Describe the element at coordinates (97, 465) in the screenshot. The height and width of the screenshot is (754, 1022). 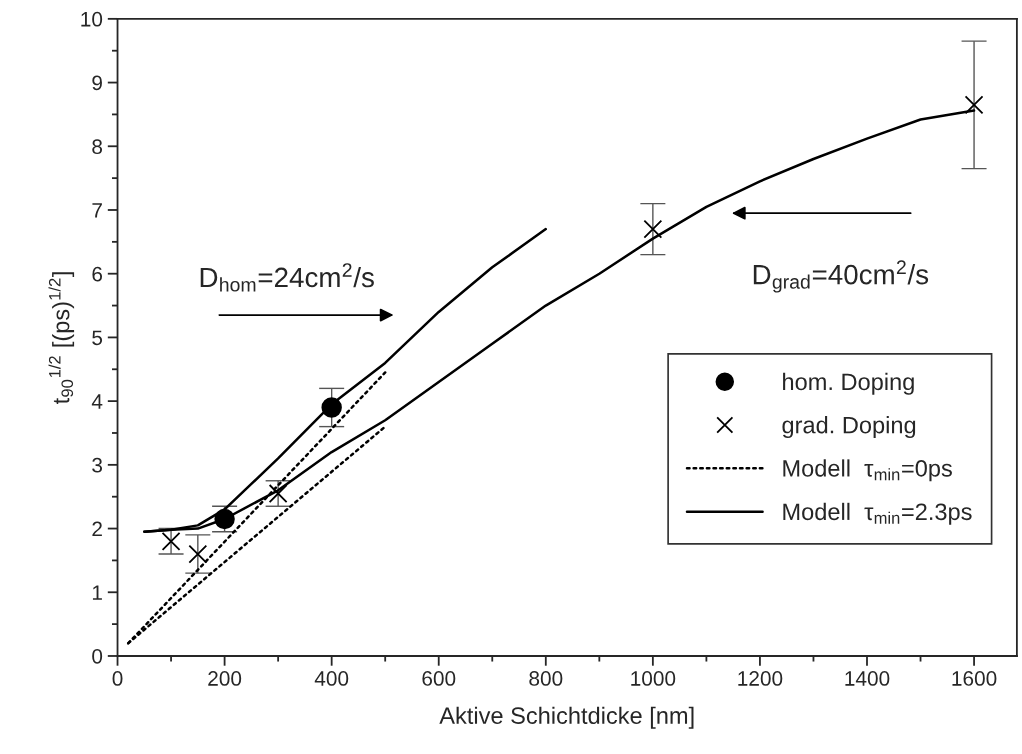
I see `y-tick-label: 3` at that location.